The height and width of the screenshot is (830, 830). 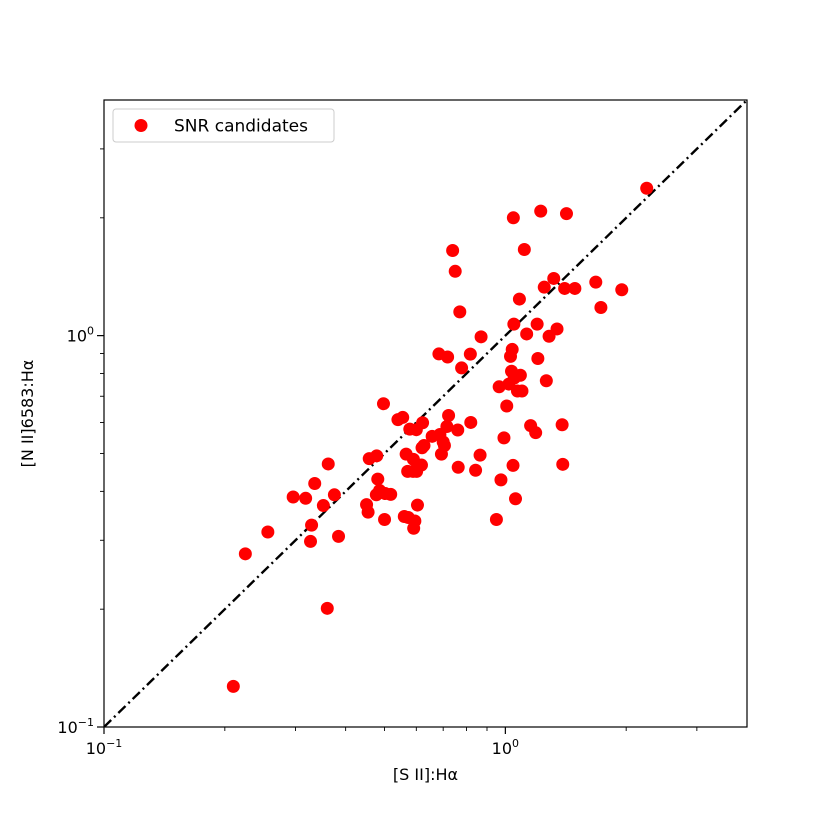 What do you see at coordinates (27, 414) in the screenshot?
I see `y-axis-label: [N II]6583:Hα` at bounding box center [27, 414].